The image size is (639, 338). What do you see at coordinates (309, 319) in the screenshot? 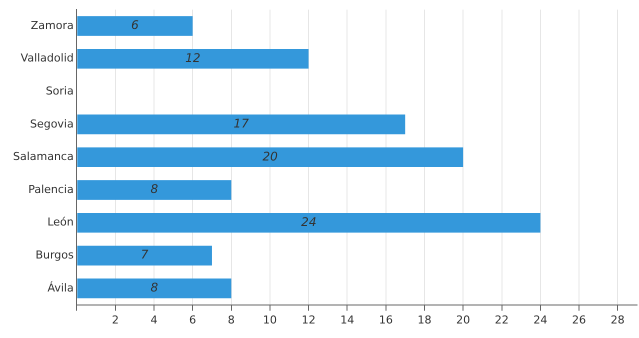
I see `x-tick-label: 12` at bounding box center [309, 319].